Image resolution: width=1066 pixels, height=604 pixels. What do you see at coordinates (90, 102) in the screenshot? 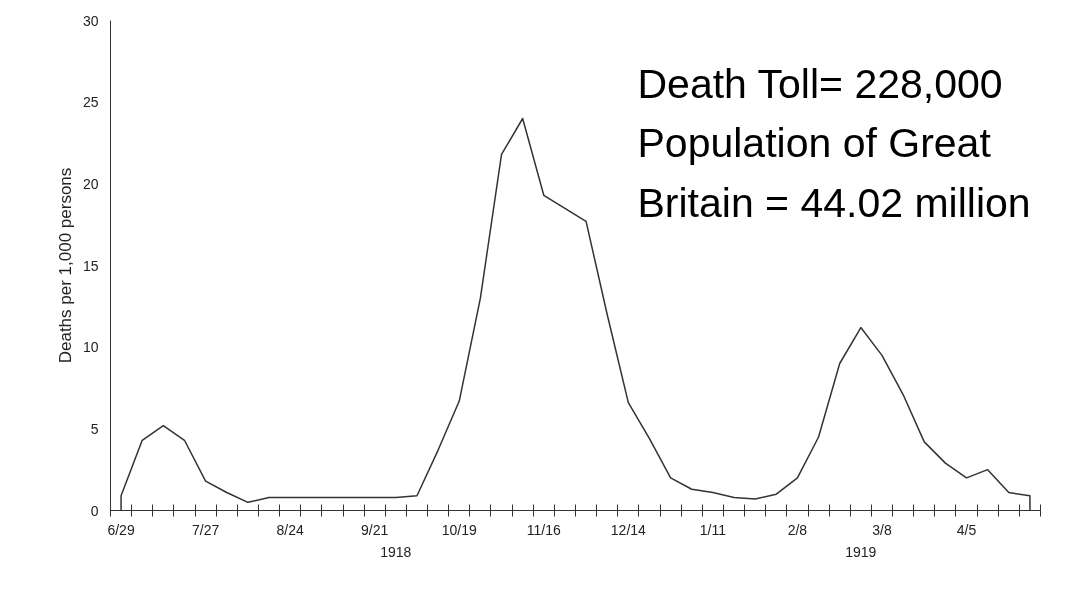
I see `y-tick-label: 25` at bounding box center [90, 102].